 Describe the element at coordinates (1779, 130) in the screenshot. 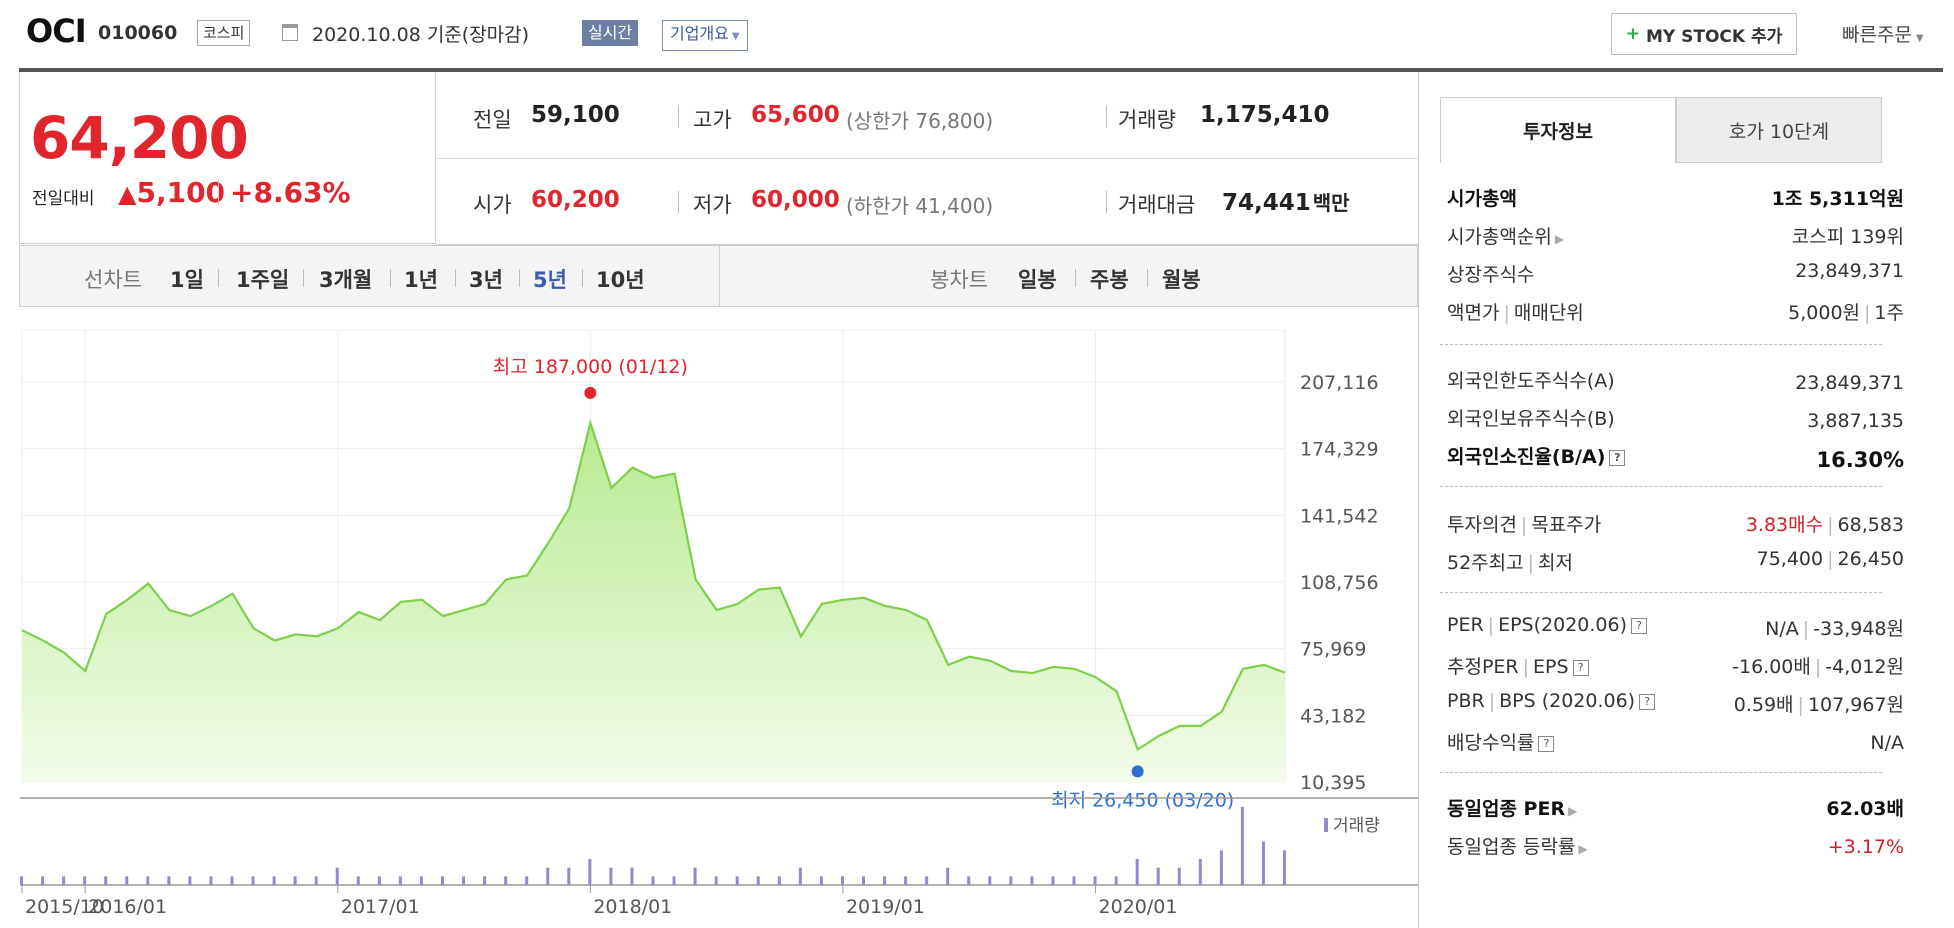

I see `tab-hoga: 호가 10단계` at that location.